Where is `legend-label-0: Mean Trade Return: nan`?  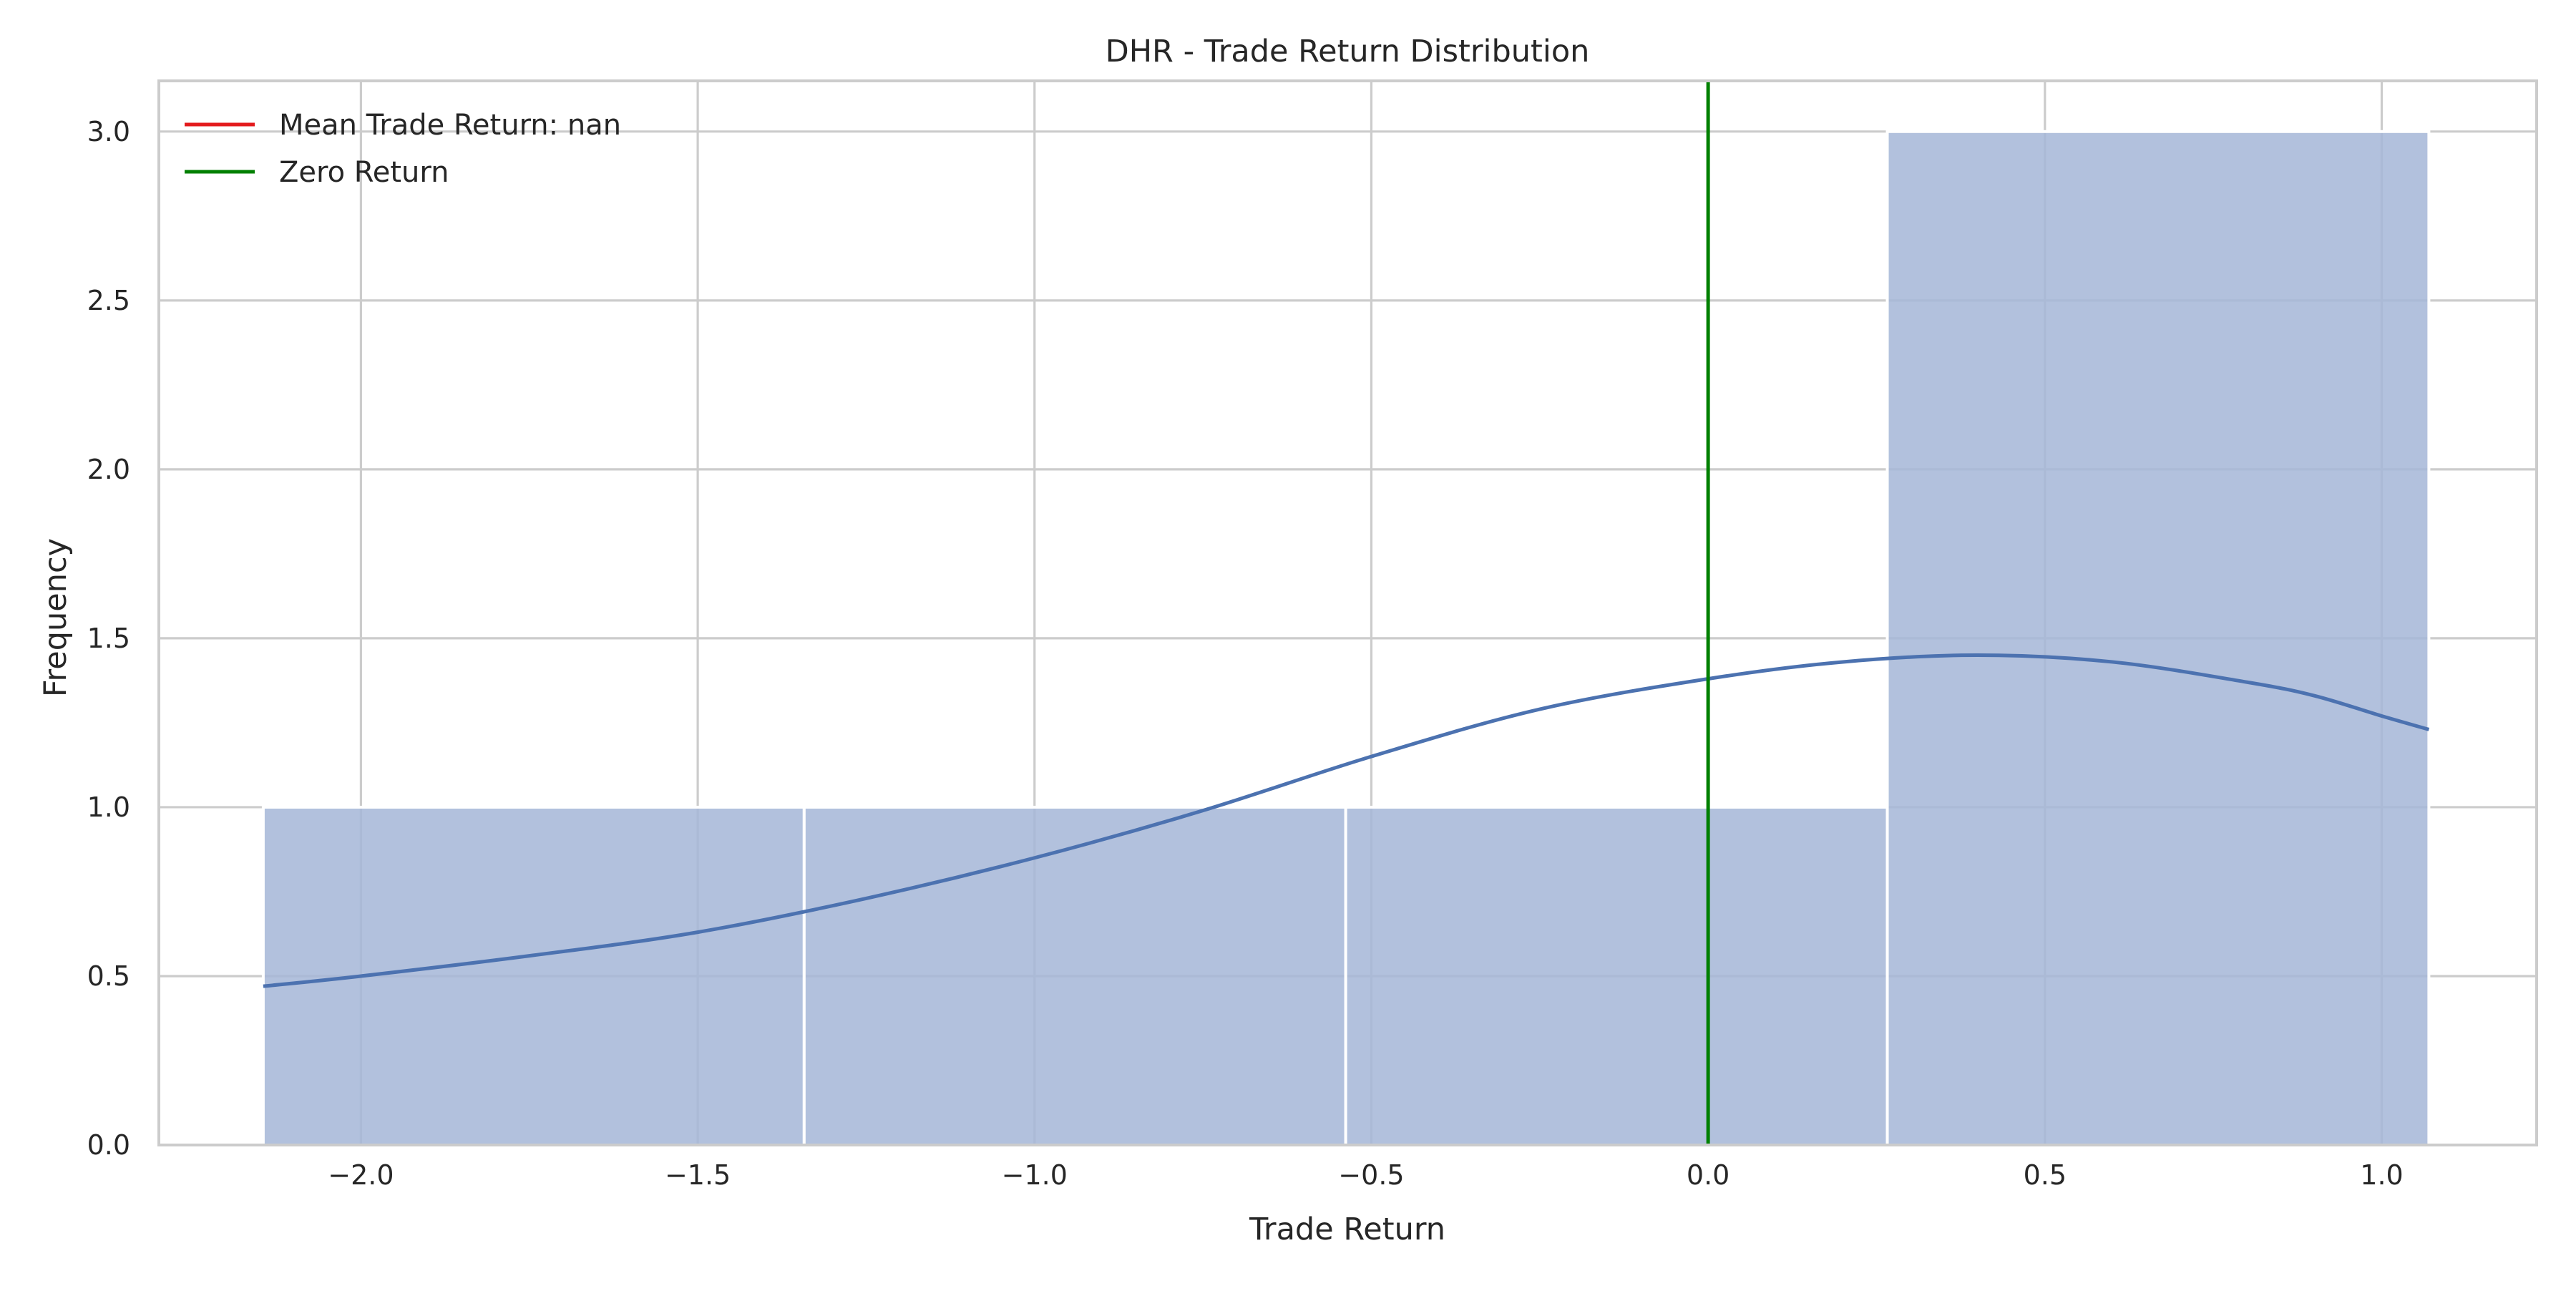 legend-label-0: Mean Trade Return: nan is located at coordinates (450, 125).